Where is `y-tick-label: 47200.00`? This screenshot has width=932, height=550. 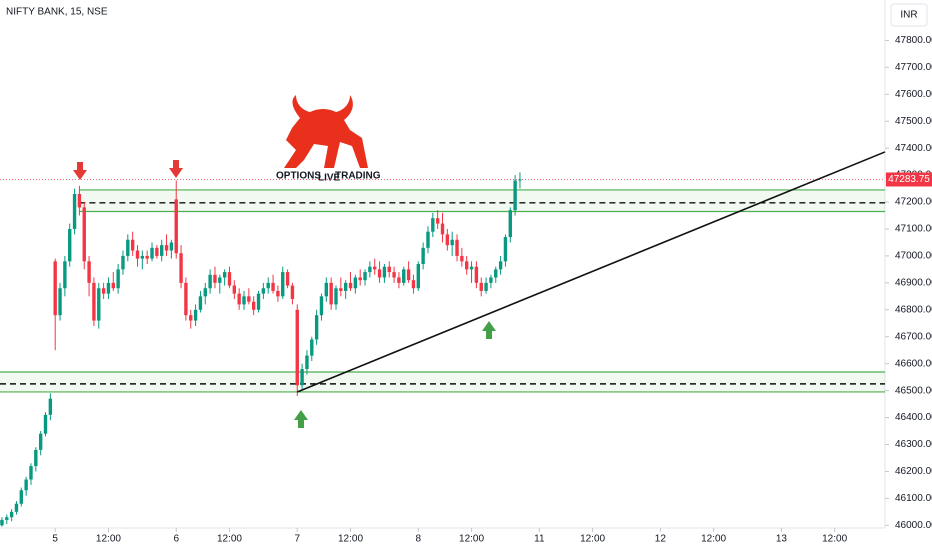
y-tick-label: 47200.00 is located at coordinates (913, 202).